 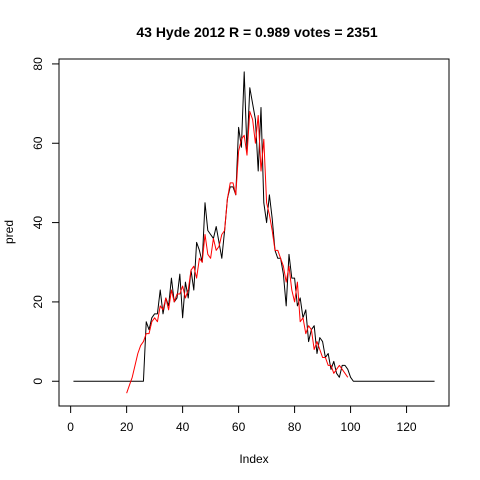 What do you see at coordinates (45, 221) in the screenshot?
I see `y-axis: 0 20 40 60 80` at bounding box center [45, 221].